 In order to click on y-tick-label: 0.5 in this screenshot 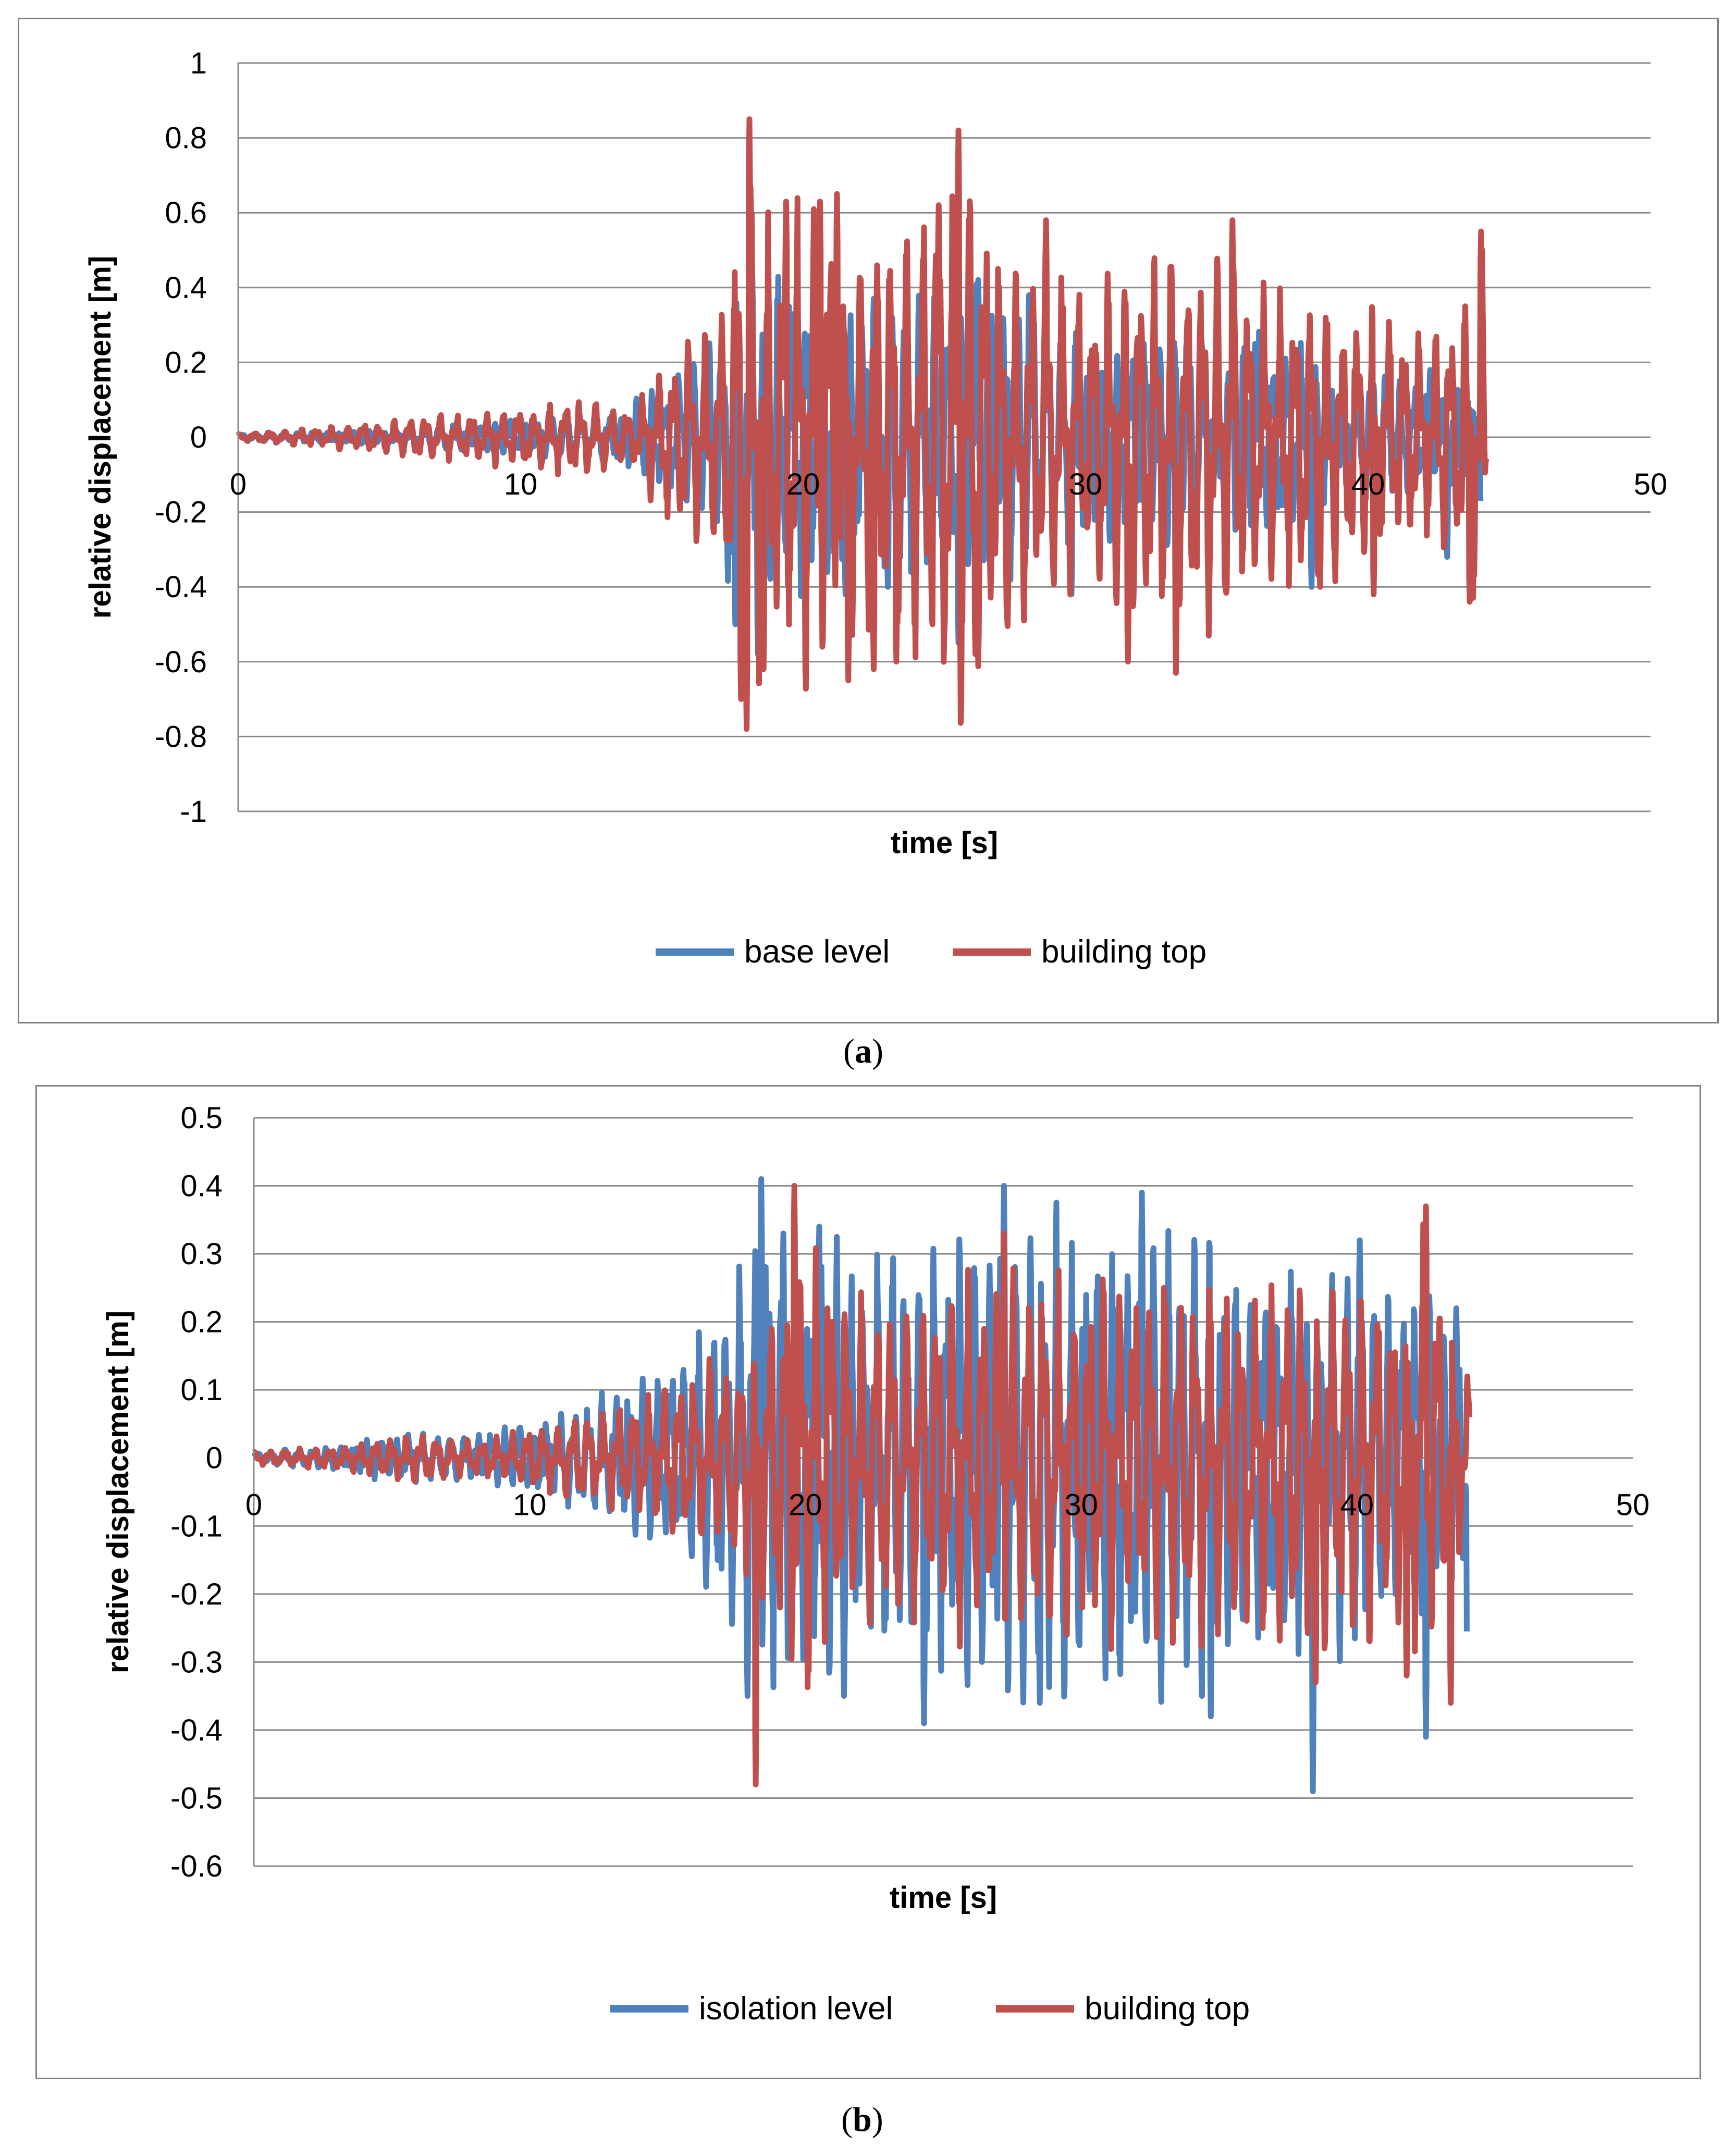, I will do `click(202, 1118)`.